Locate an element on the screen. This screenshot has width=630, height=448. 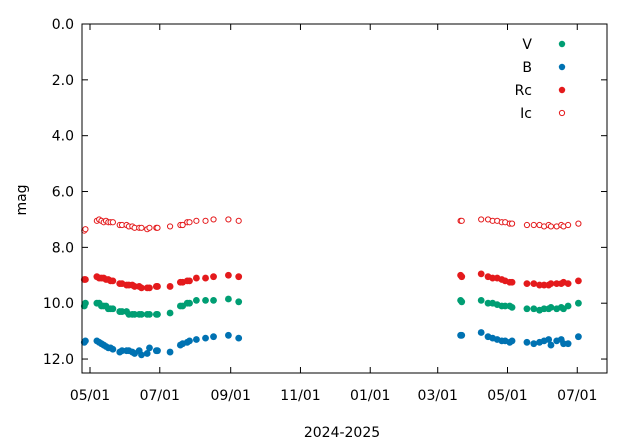
x-tick-label: 01/01 is located at coordinates (370, 396).